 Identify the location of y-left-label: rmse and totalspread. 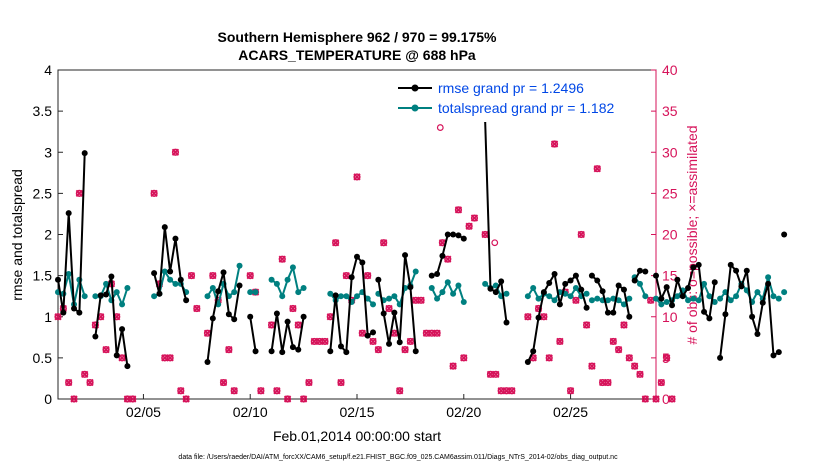
(17, 235).